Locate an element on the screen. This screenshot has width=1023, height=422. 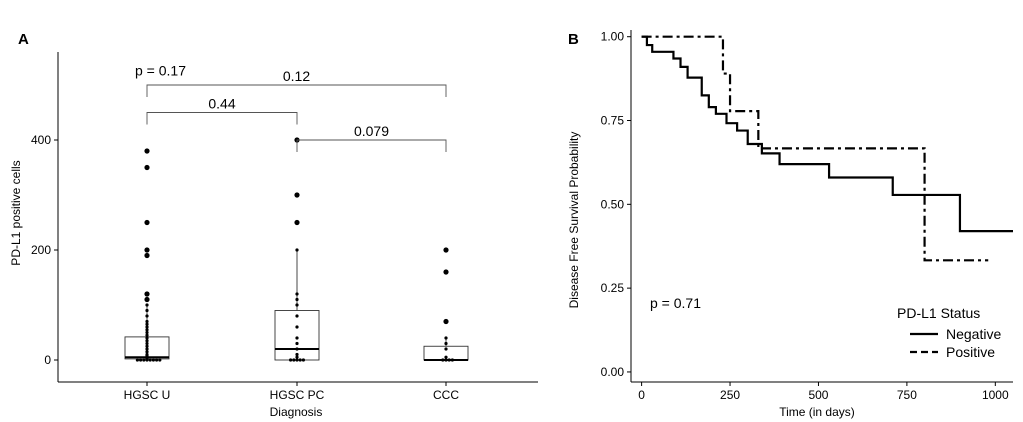
panel-a-label: A is located at coordinates (23, 39).